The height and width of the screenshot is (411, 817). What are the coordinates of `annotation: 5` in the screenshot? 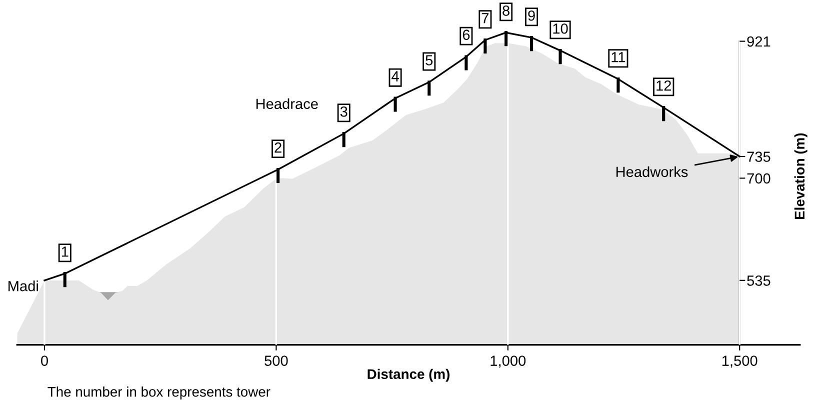 It's located at (429, 60).